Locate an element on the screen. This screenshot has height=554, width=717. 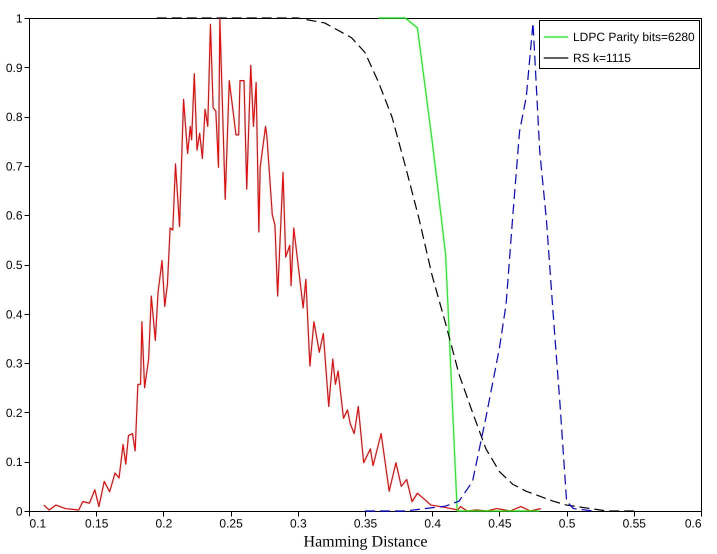
x-axis-title: Hamming Distance is located at coordinates (366, 542).